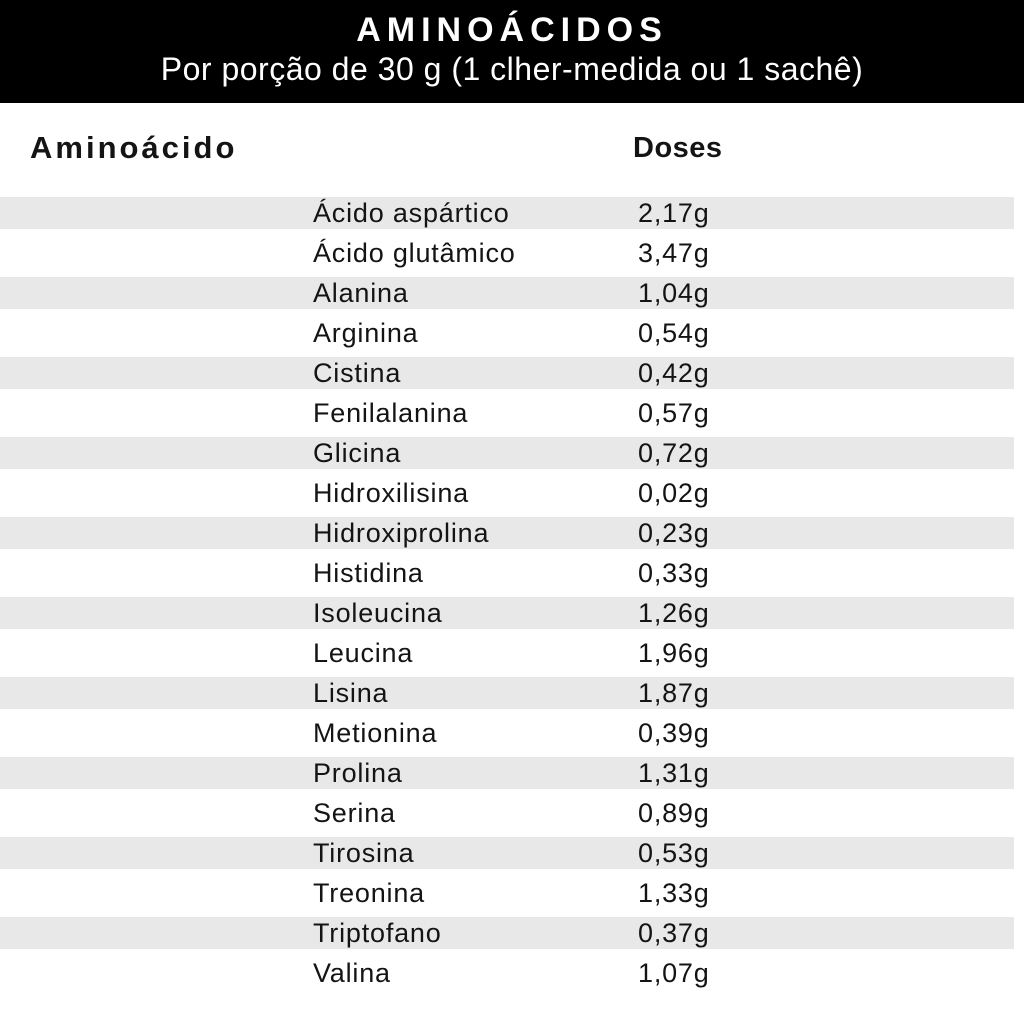 The height and width of the screenshot is (1024, 1024). I want to click on column-header-aminoacido: Aminoácido, so click(134, 147).